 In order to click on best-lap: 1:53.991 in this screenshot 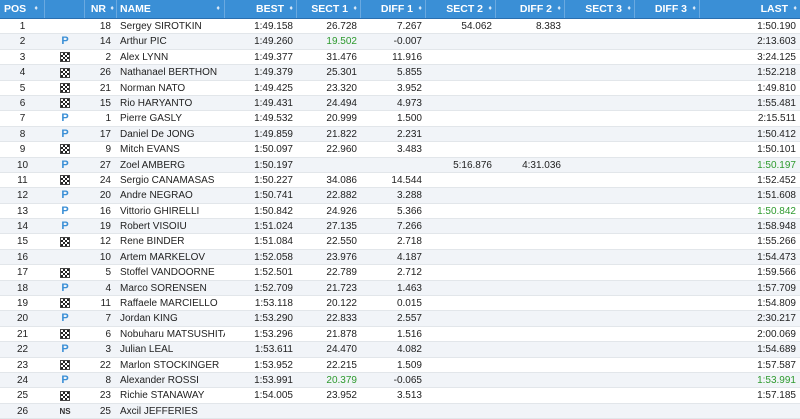, I will do `click(273, 380)`.